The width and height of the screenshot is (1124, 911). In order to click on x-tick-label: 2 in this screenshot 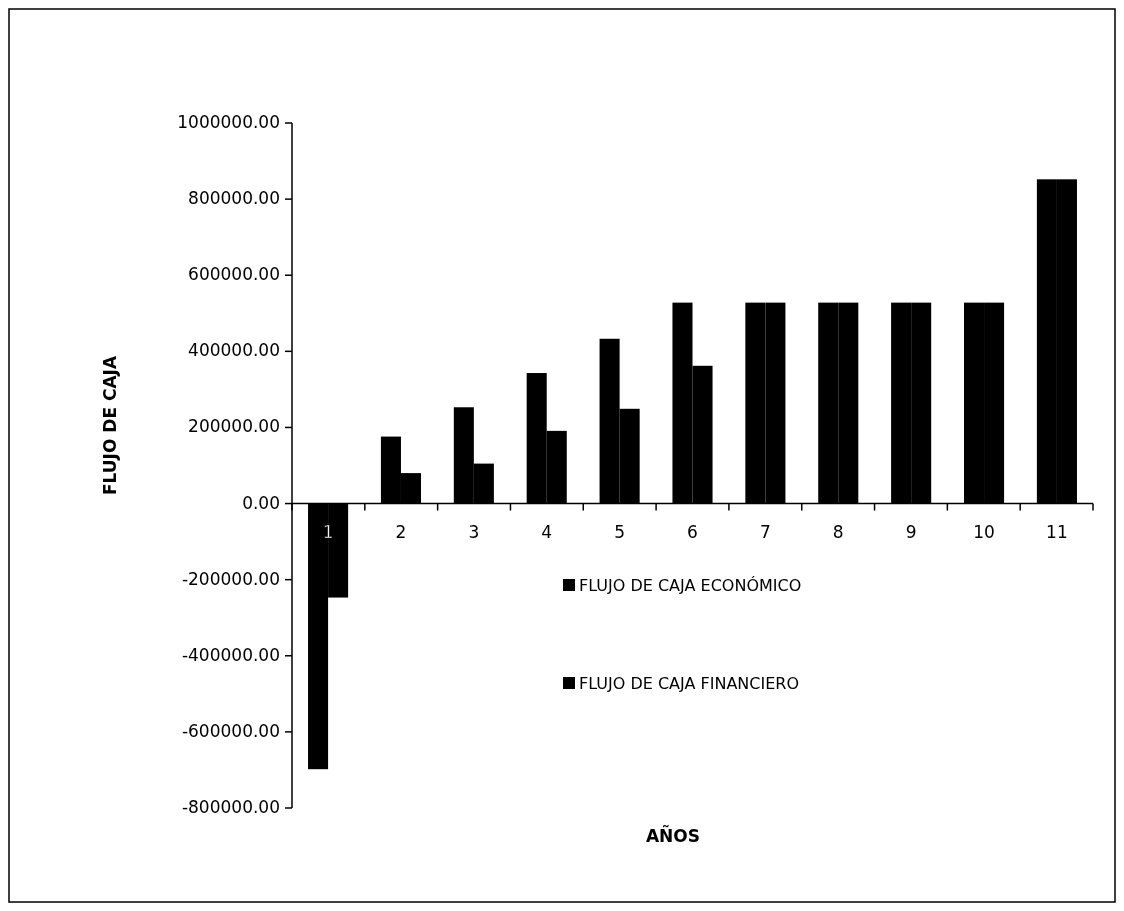, I will do `click(401, 531)`.